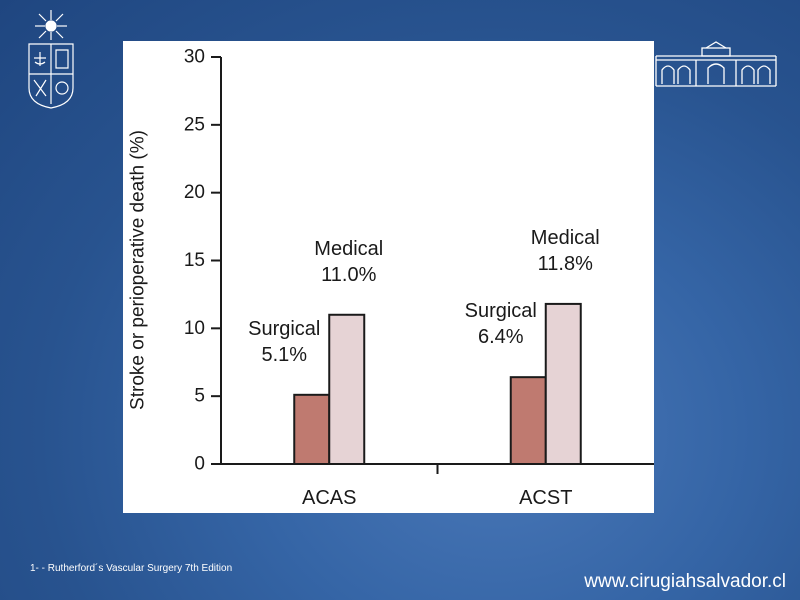 Image resolution: width=800 pixels, height=600 pixels. I want to click on y-tick-label: 10, so click(194, 328).